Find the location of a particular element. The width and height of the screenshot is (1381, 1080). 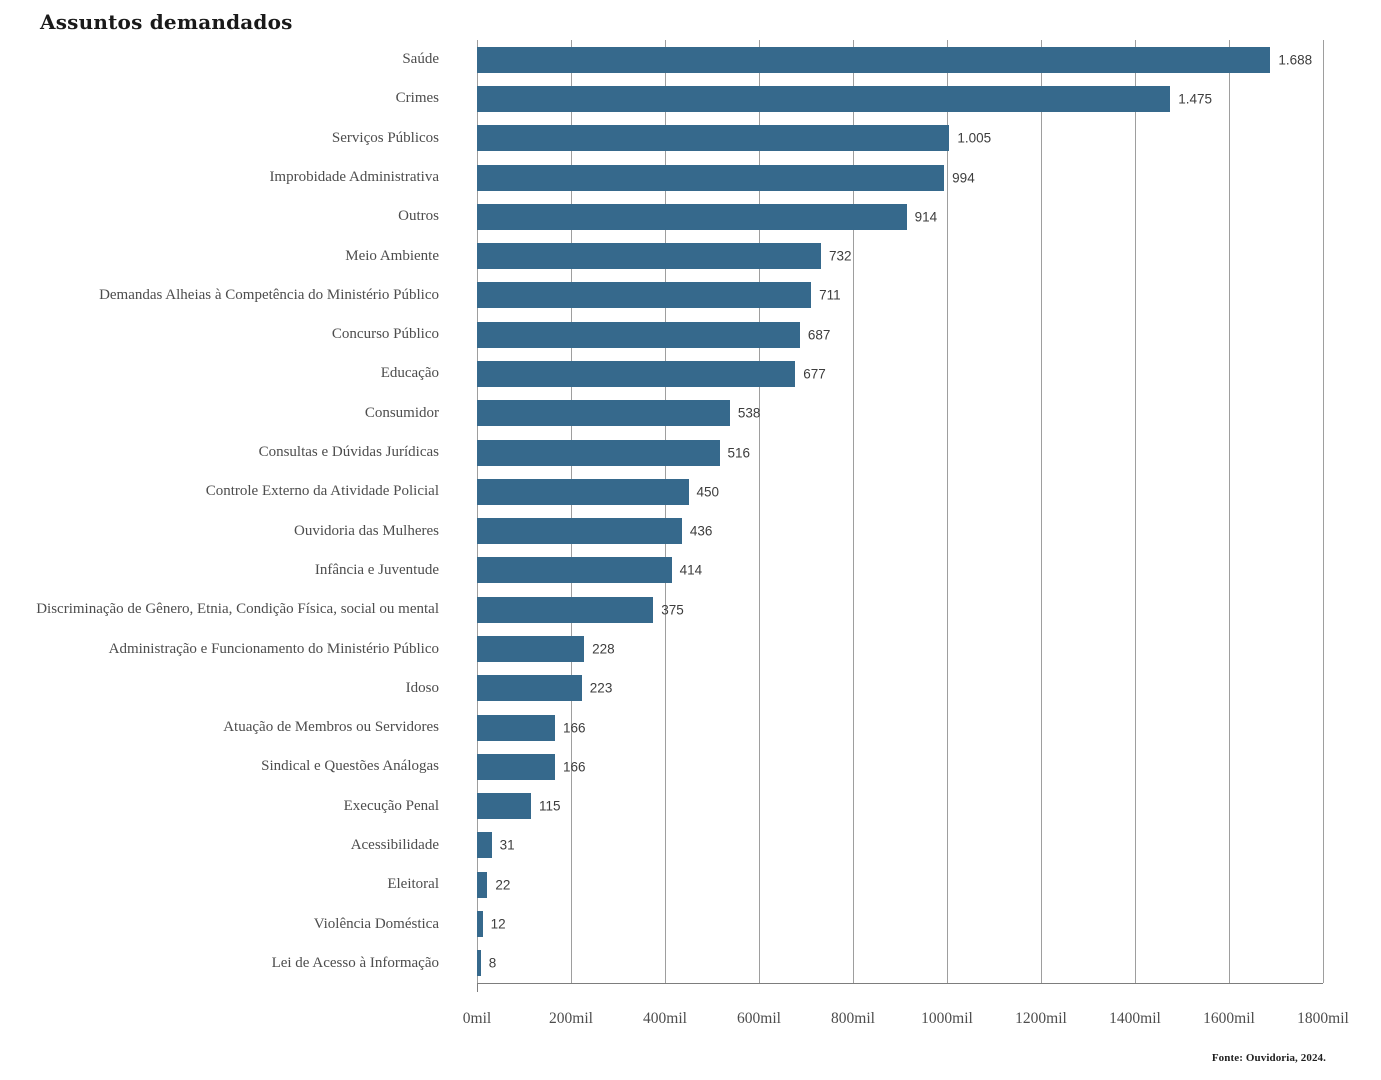

bar-value-label: 436 is located at coordinates (701, 531).